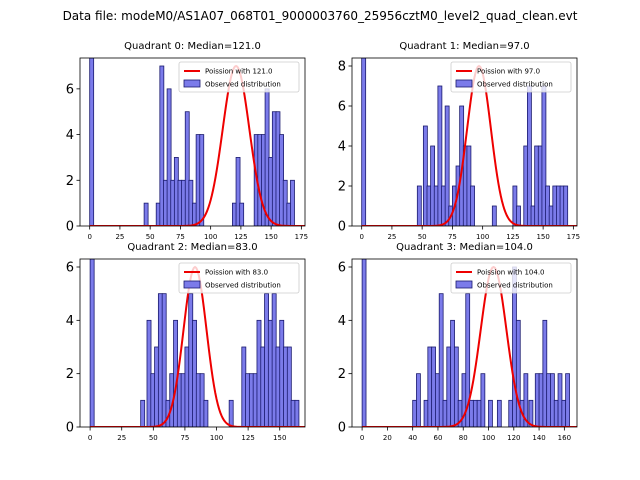  What do you see at coordinates (508, 72) in the screenshot?
I see `legend-label-poisson: Poission with 97.0` at bounding box center [508, 72].